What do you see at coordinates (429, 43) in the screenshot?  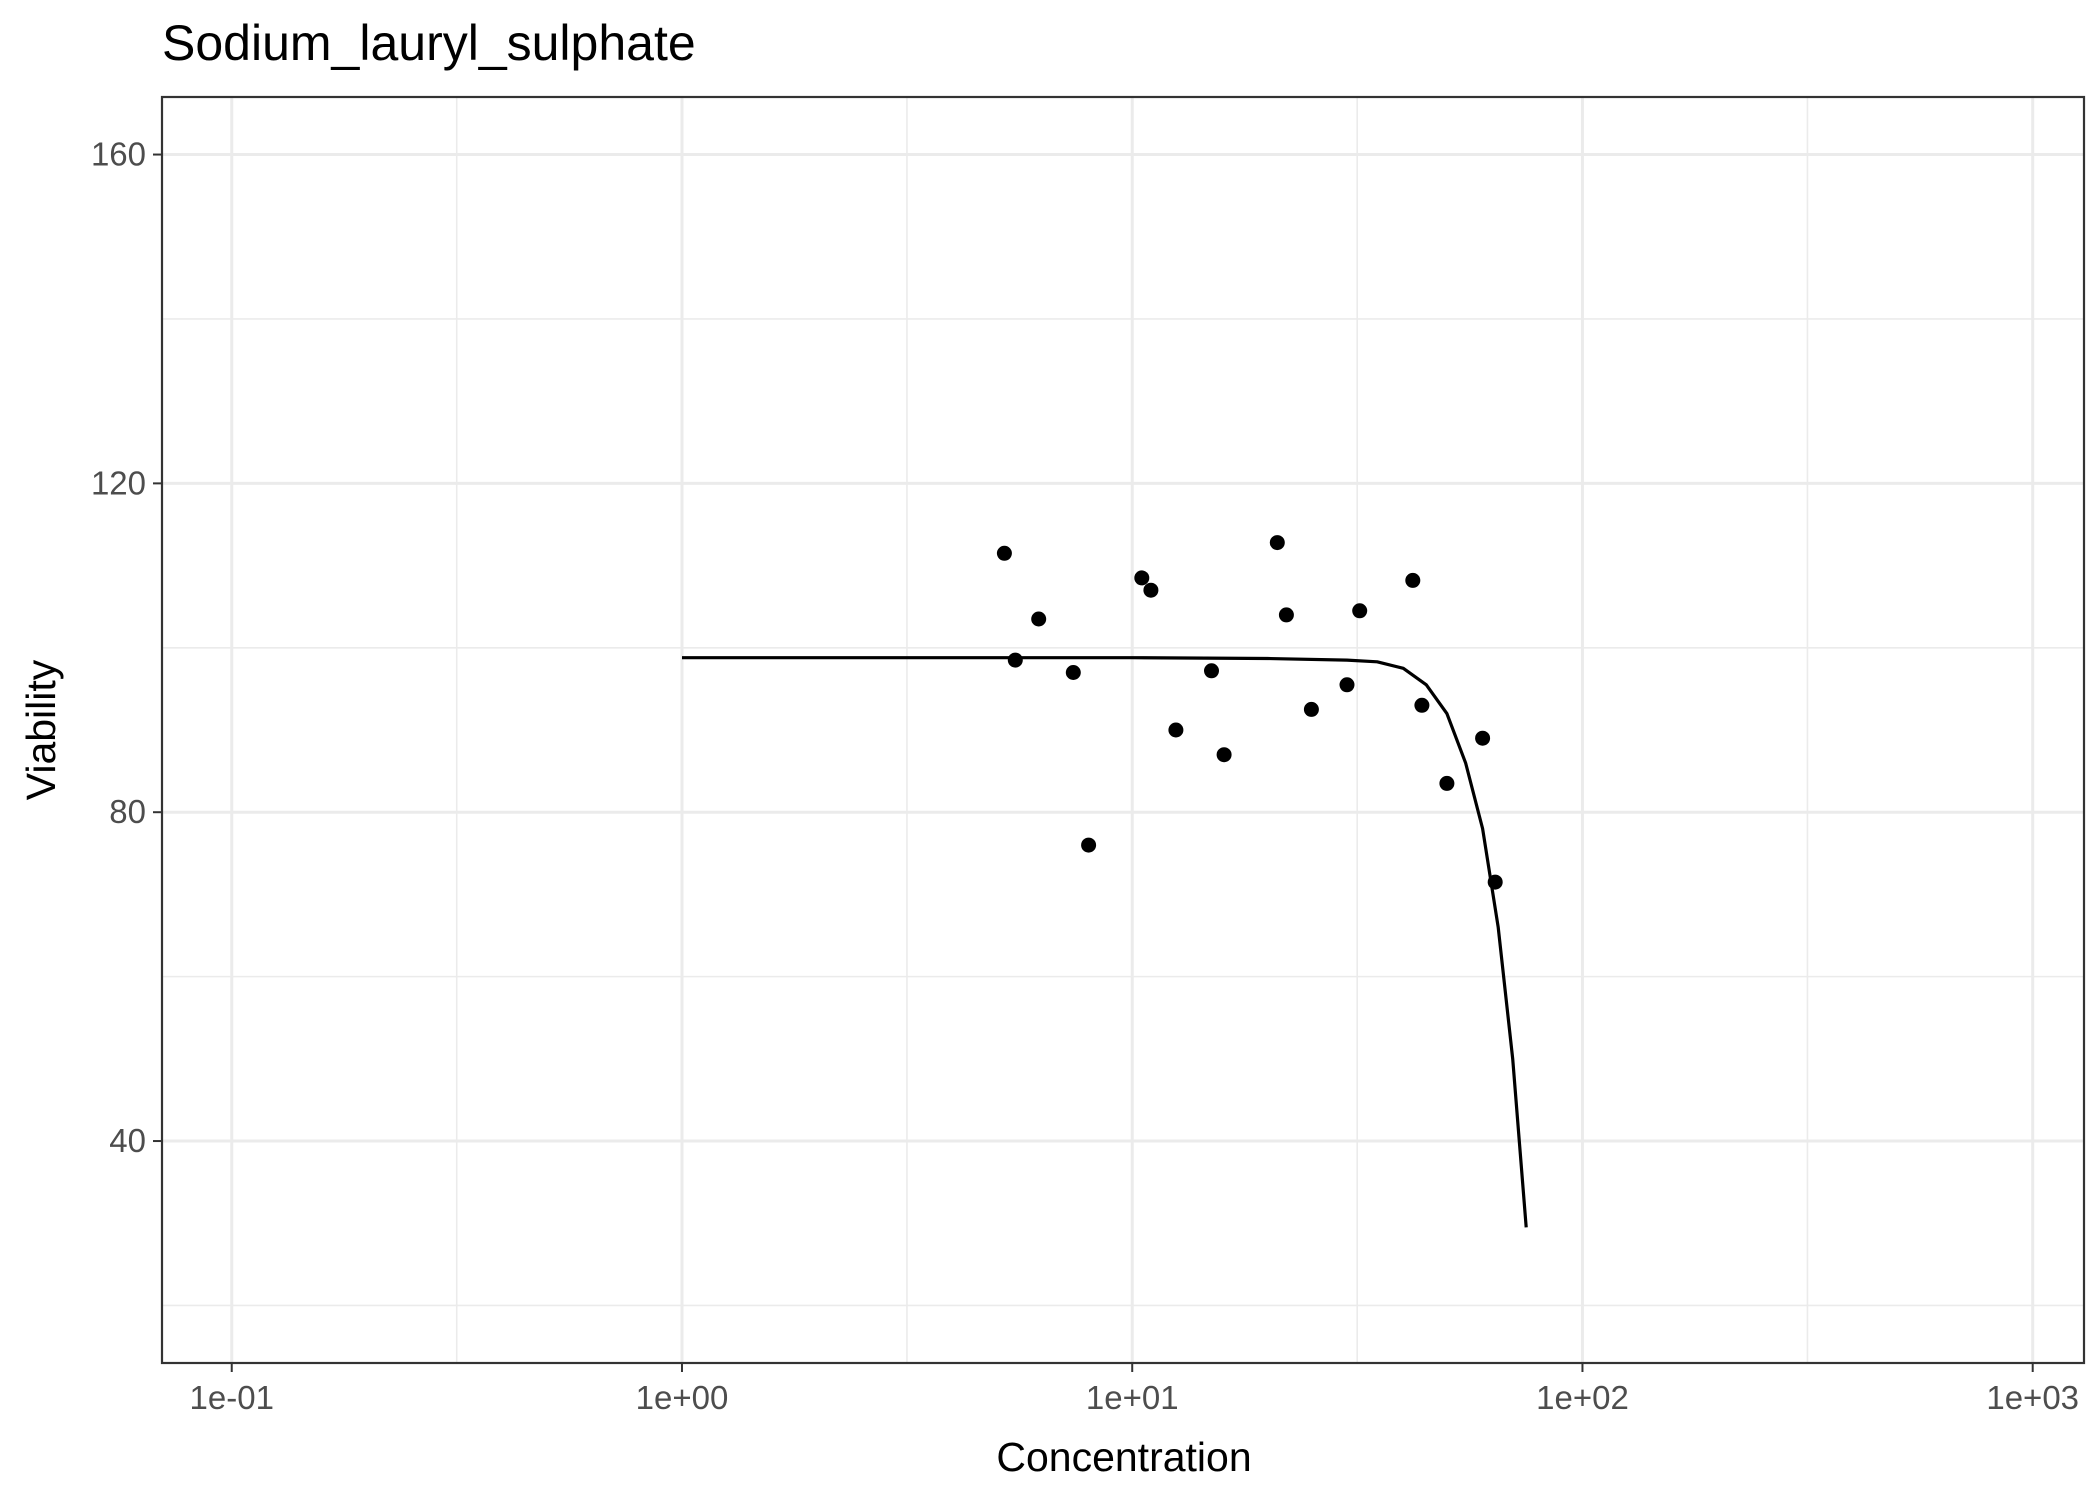 I see `chart-title: Sodium_lauryl_sulphate` at bounding box center [429, 43].